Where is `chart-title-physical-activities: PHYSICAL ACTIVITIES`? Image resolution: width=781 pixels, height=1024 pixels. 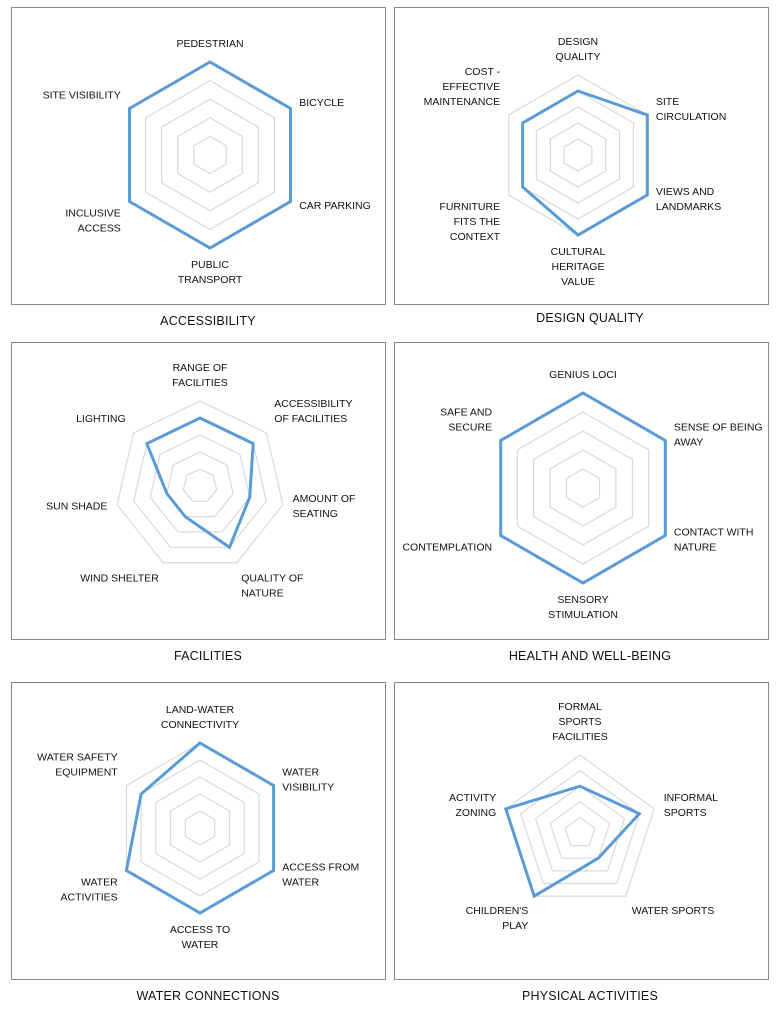
chart-title-physical-activities: PHYSICAL ACTIVITIES is located at coordinates (589, 996).